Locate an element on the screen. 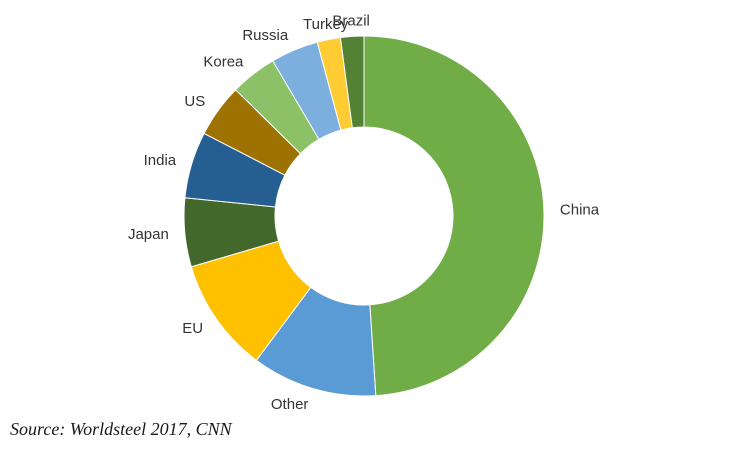 The image size is (732, 450). label-russia: Russia is located at coordinates (265, 35).